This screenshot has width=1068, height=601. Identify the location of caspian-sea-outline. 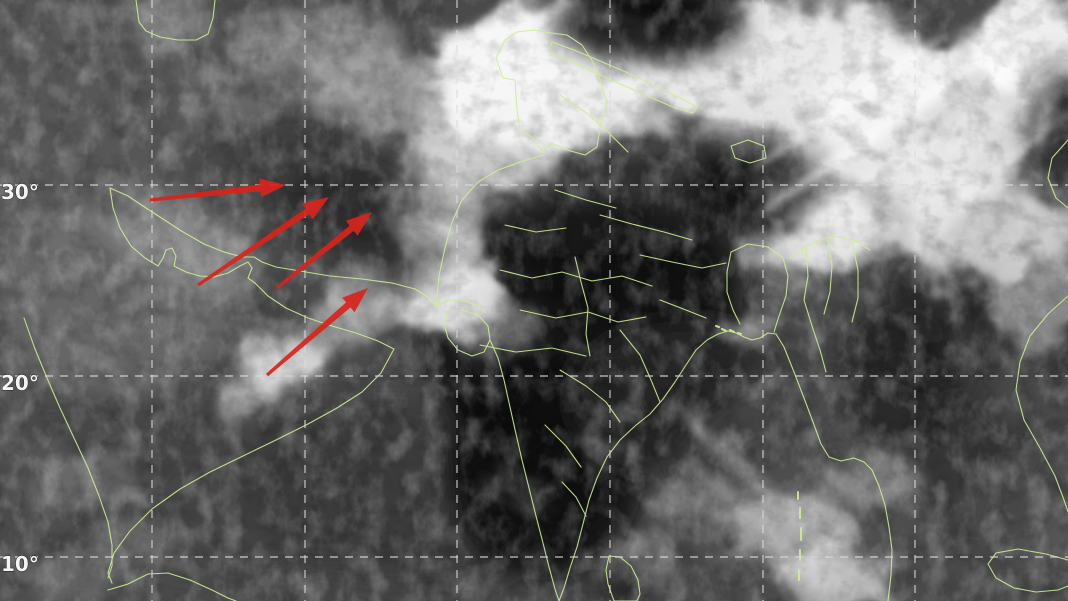
(175, 20).